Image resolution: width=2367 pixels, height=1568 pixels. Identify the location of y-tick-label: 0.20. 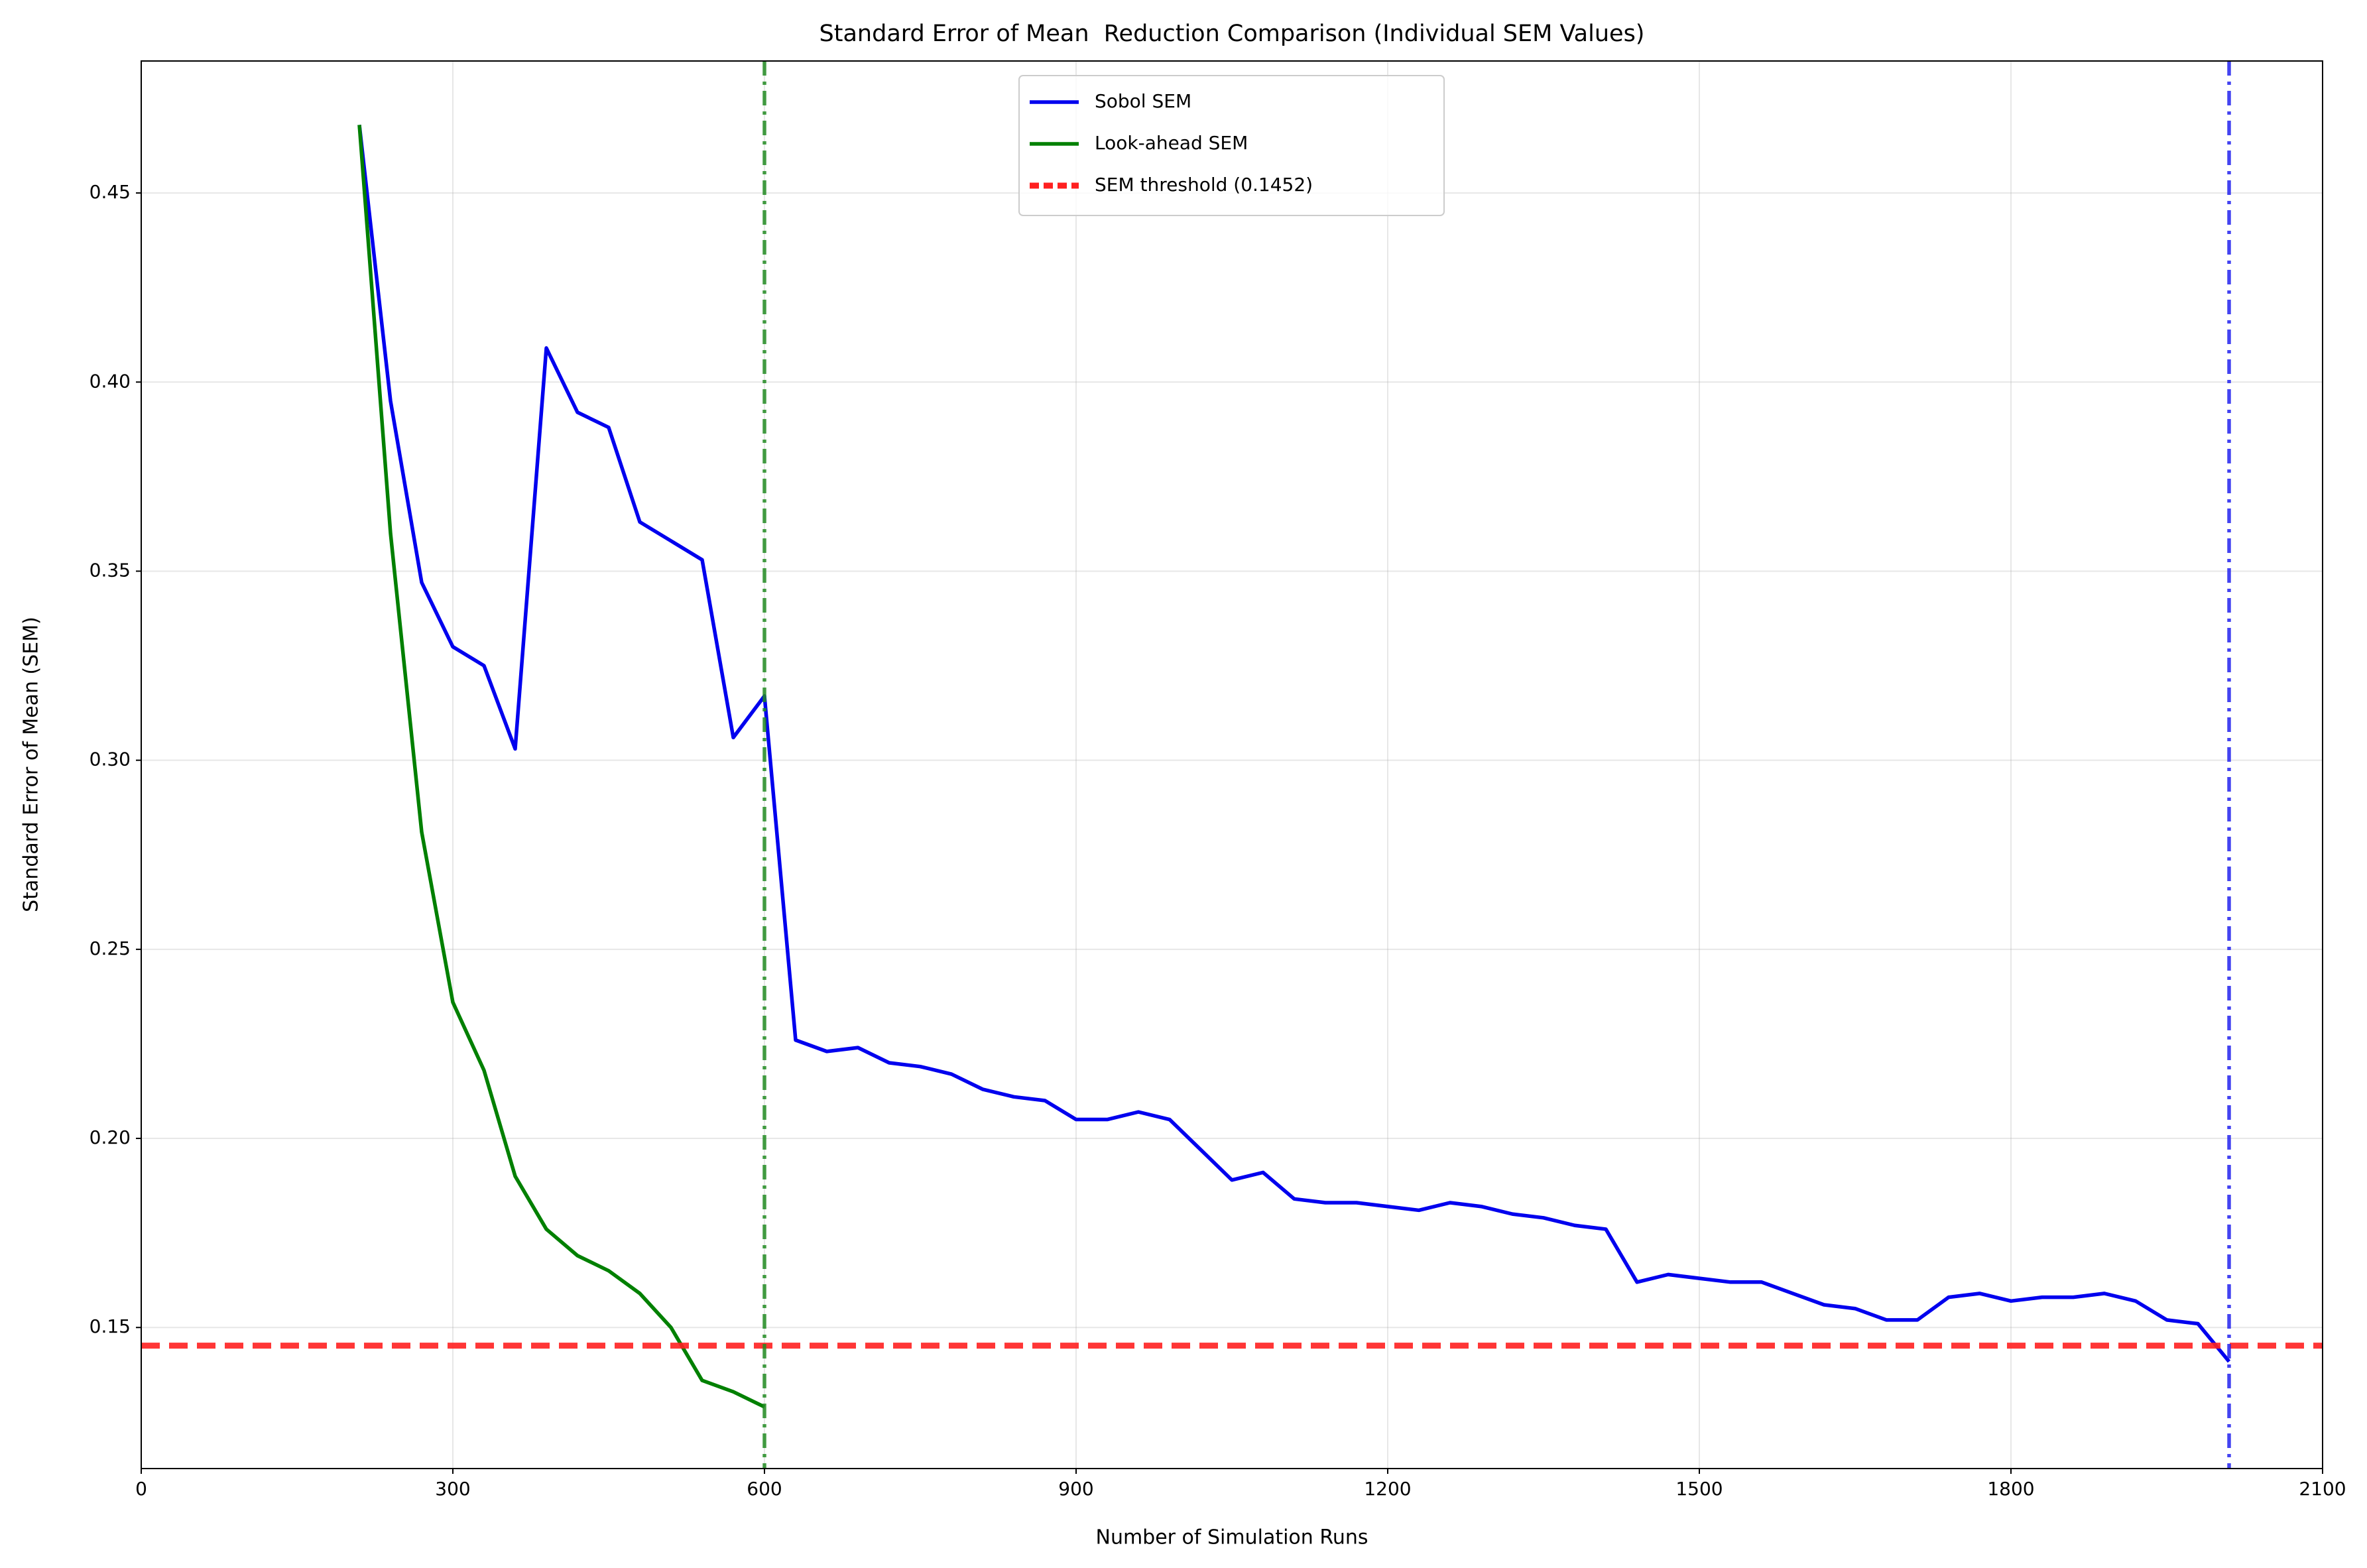
(111, 1137).